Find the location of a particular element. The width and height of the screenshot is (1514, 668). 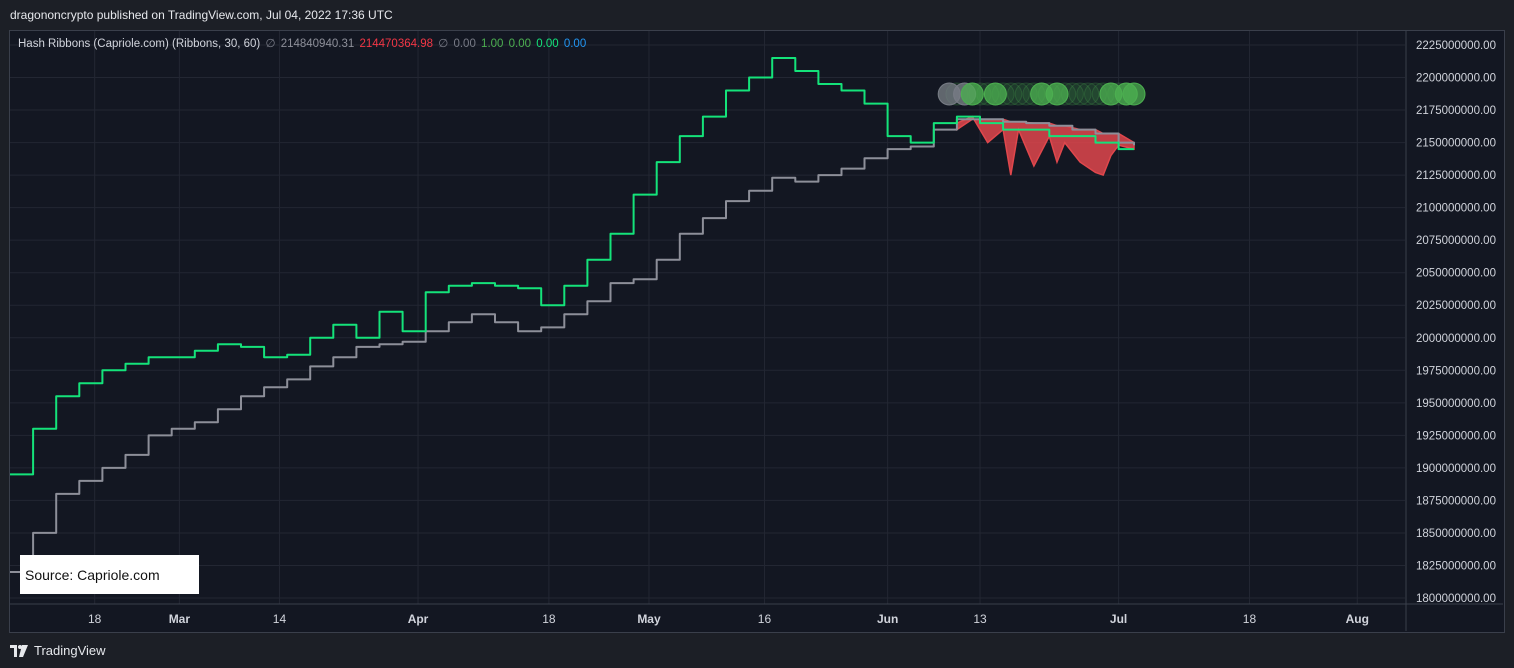

y-tick-label: 2200000000.00 is located at coordinates (1456, 79).